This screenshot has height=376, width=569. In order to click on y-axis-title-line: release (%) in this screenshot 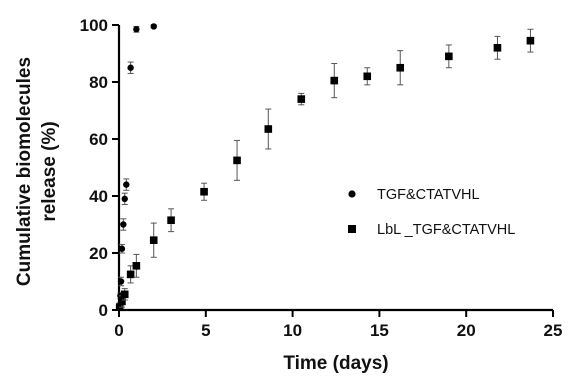, I will do `click(49, 171)`.